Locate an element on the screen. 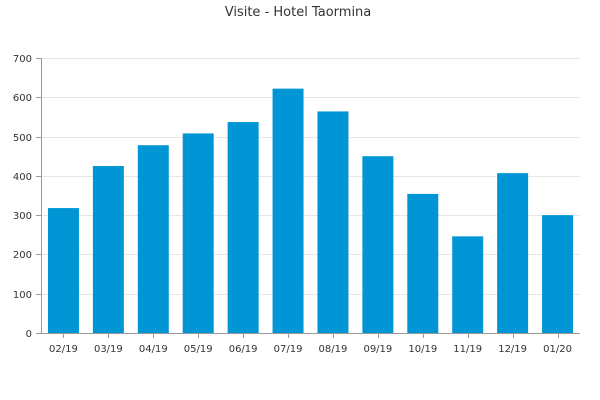 The height and width of the screenshot is (400, 600). x-tick-label: 06/19 is located at coordinates (243, 349).